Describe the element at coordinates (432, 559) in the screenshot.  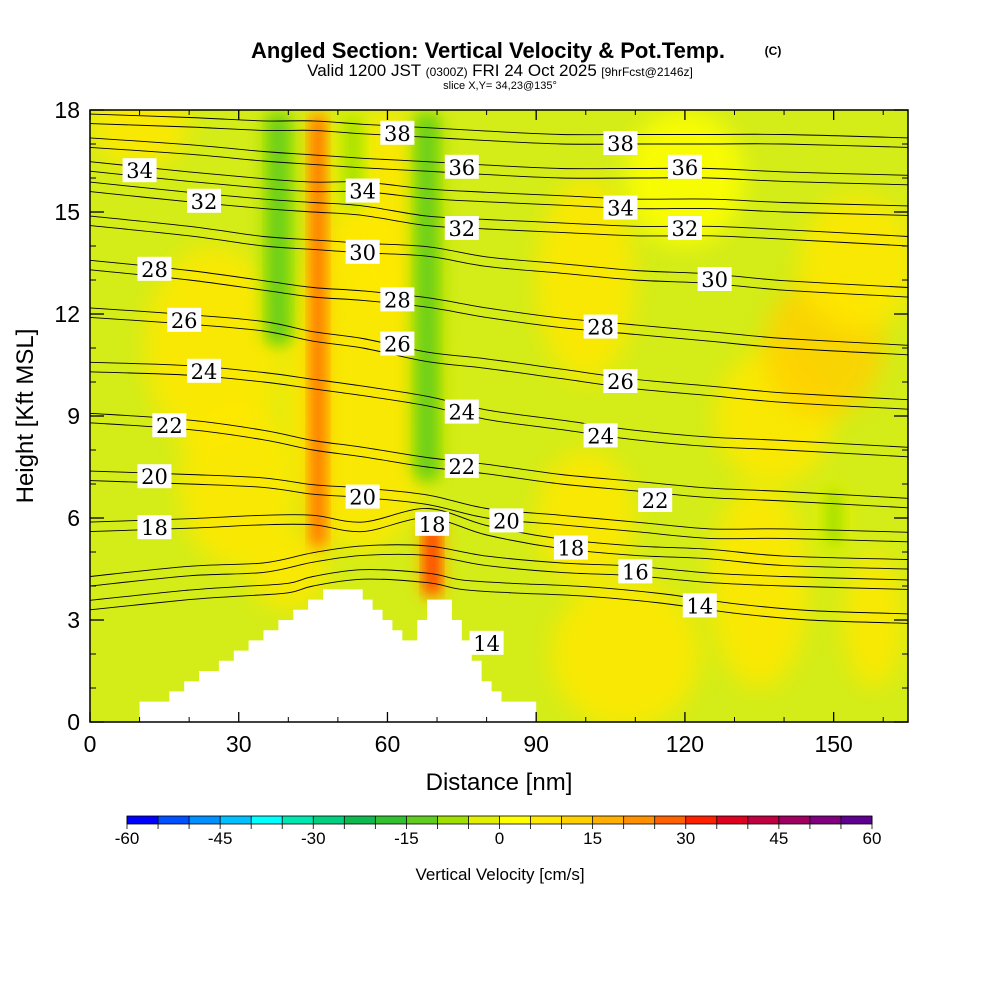
I see `updraft-core` at that location.